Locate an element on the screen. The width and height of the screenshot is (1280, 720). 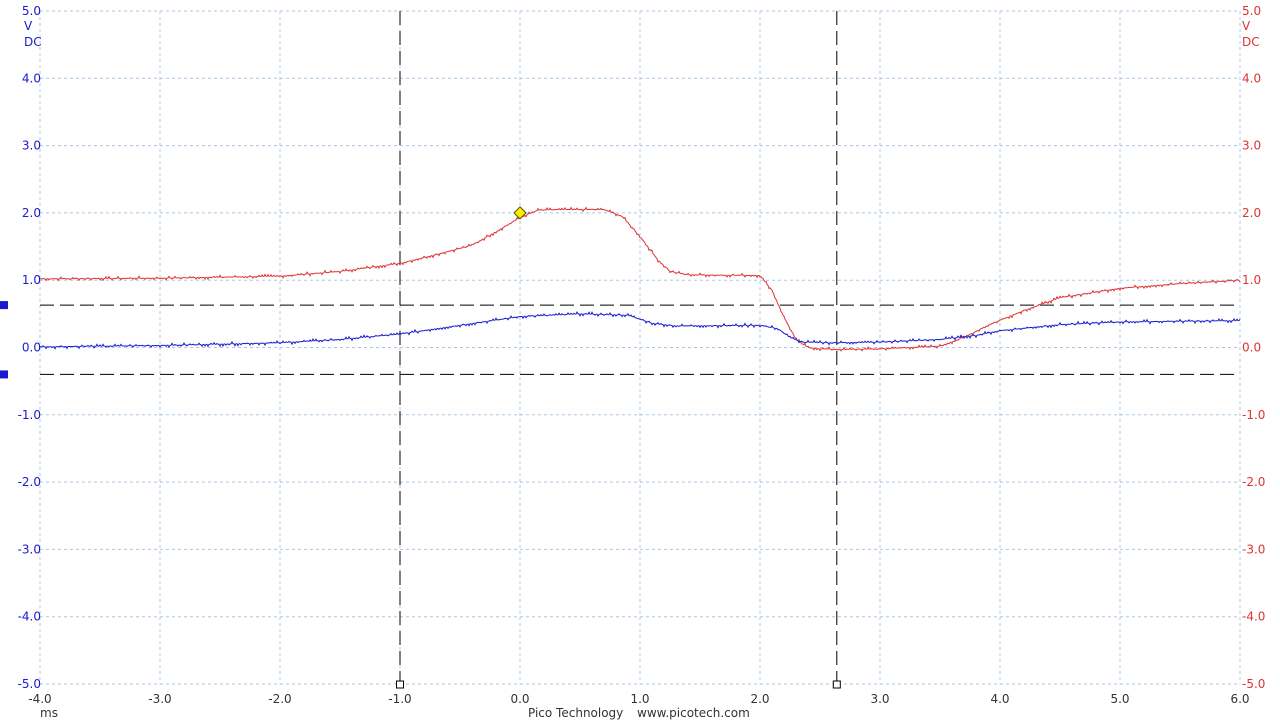
y-tick-label-left: 4.0 is located at coordinates (31, 78).